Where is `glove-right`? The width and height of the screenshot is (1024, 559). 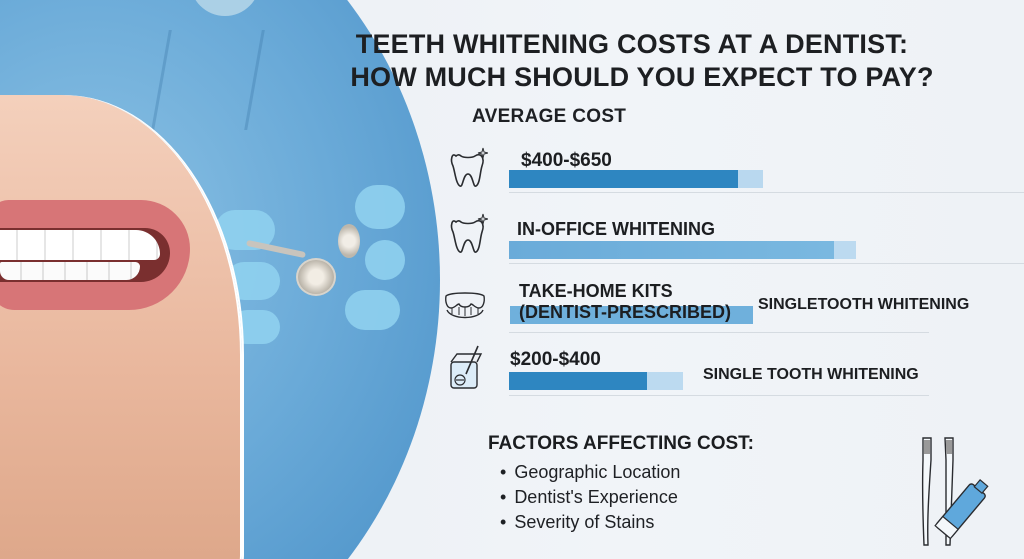 glove-right is located at coordinates (380, 207).